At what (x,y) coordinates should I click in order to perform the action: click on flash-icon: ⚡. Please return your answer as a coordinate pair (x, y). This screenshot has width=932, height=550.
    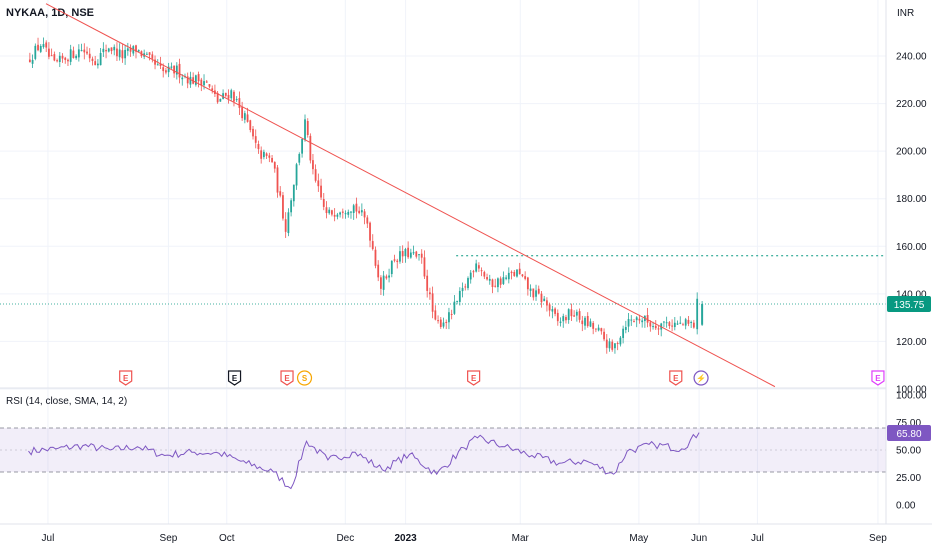
    Looking at the image, I should click on (701, 378).